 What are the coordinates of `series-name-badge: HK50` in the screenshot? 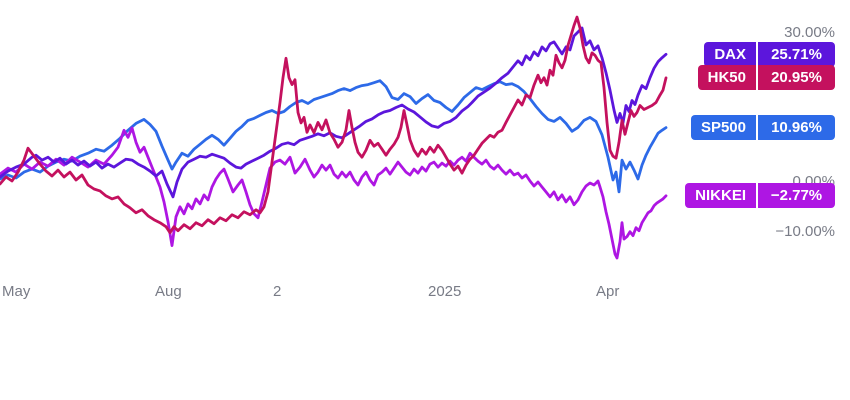 It's located at (726, 77).